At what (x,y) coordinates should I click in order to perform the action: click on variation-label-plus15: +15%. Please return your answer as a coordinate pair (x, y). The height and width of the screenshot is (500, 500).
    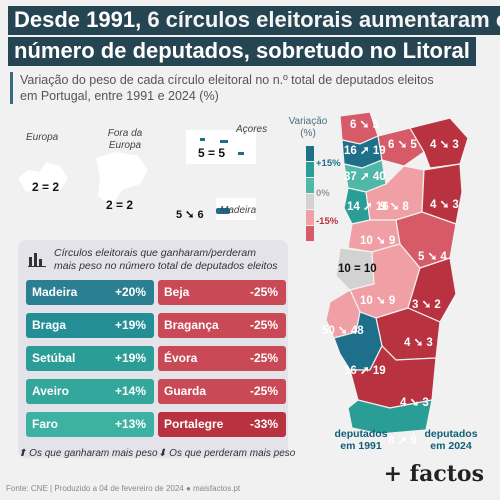
    Looking at the image, I should click on (328, 163).